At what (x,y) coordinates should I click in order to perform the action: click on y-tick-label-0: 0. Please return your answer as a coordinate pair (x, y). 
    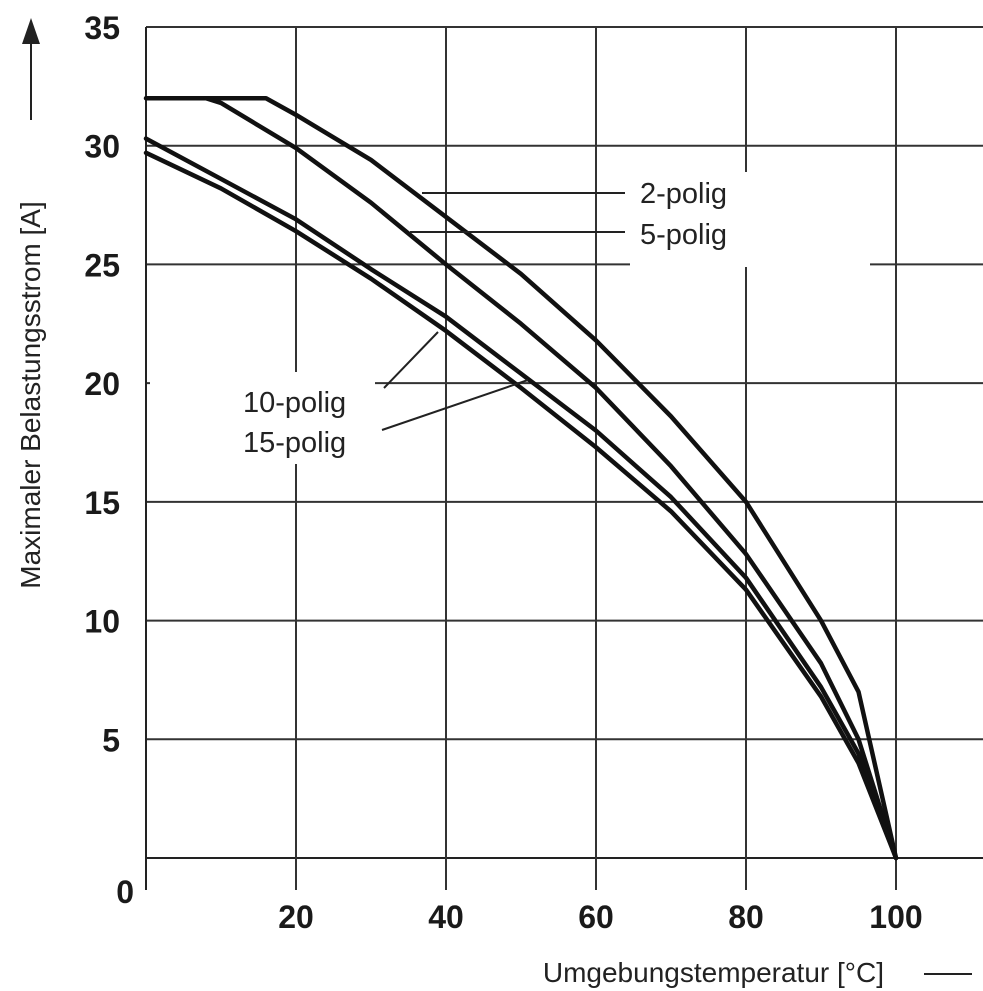
    Looking at the image, I should click on (125, 892).